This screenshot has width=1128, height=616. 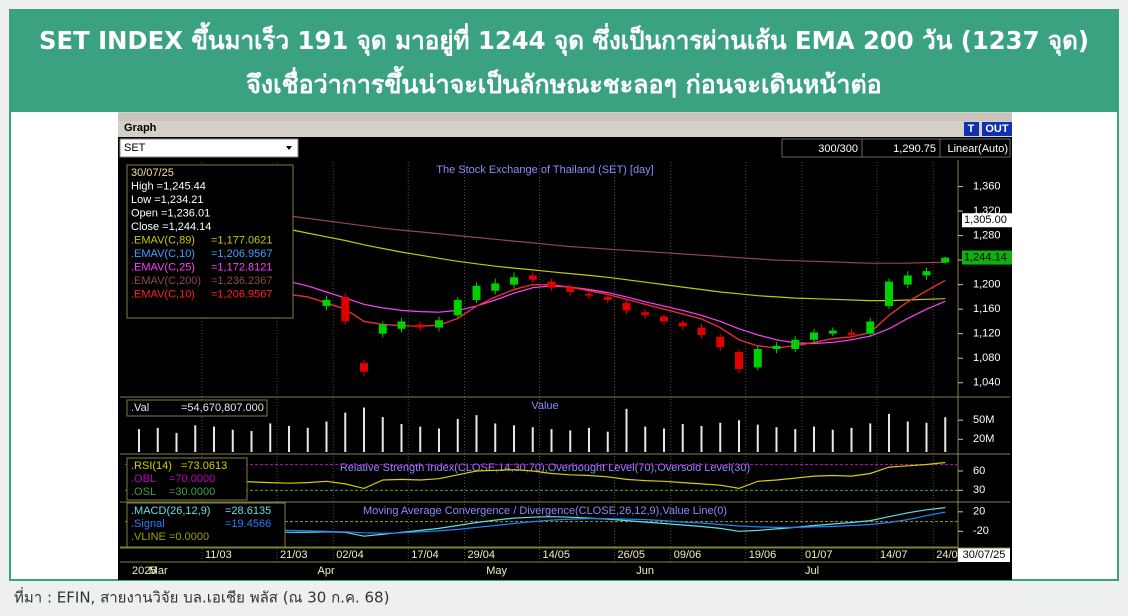 I want to click on y-tick-label: 1,160, so click(x=987, y=309).